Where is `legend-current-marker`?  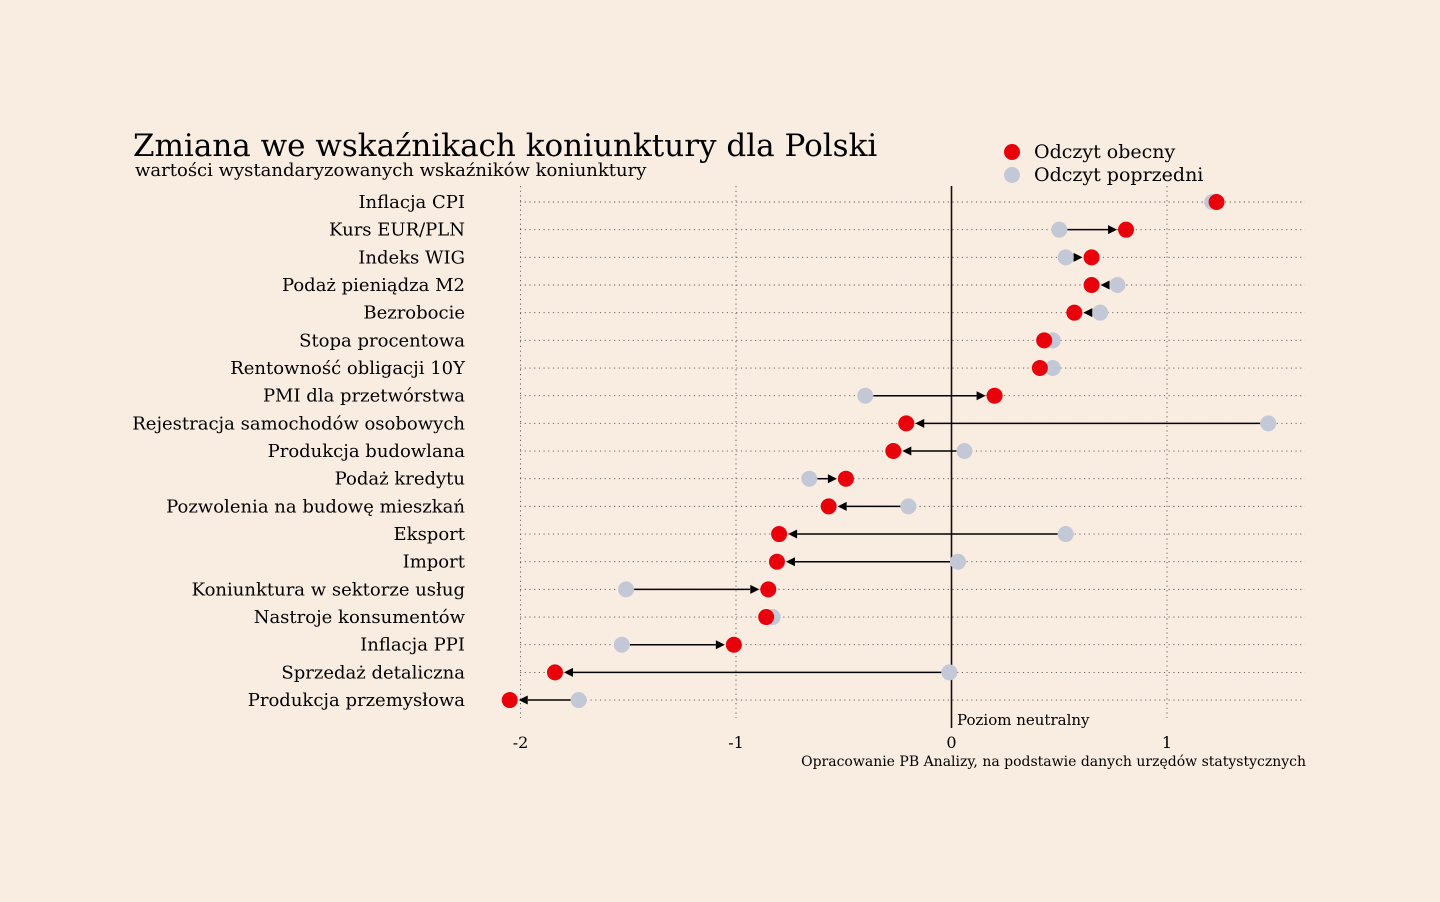 legend-current-marker is located at coordinates (1012, 152).